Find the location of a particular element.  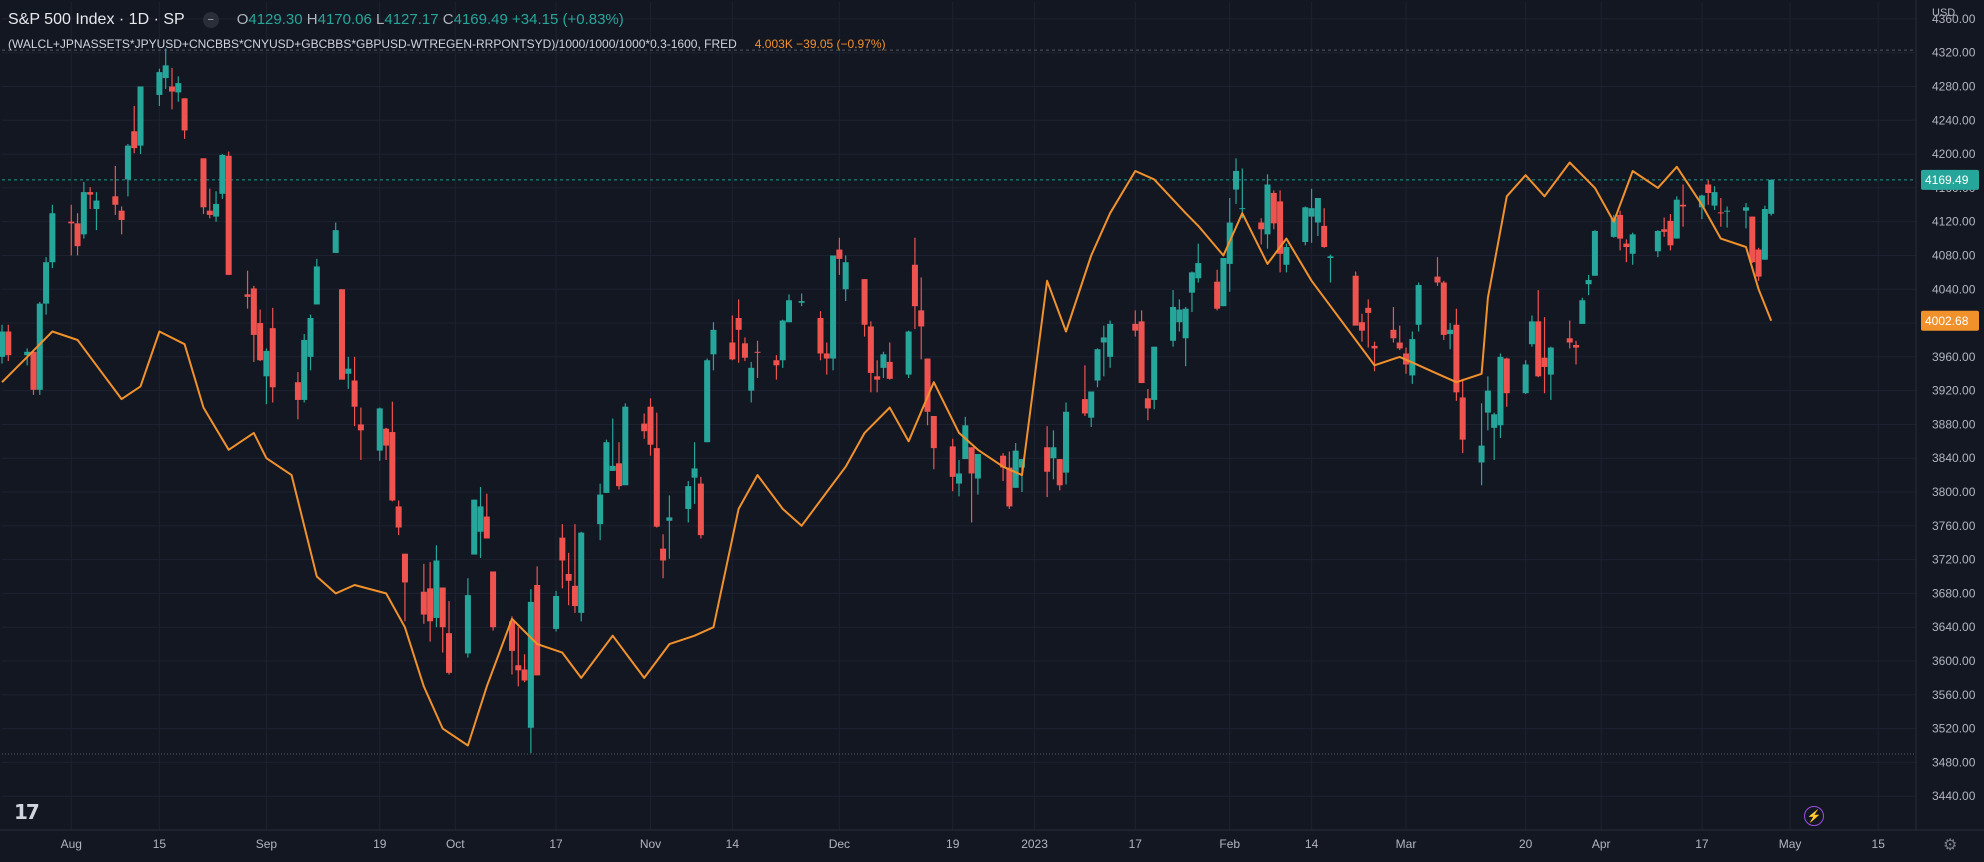

price-axis-panel is located at coordinates (1950, 431).